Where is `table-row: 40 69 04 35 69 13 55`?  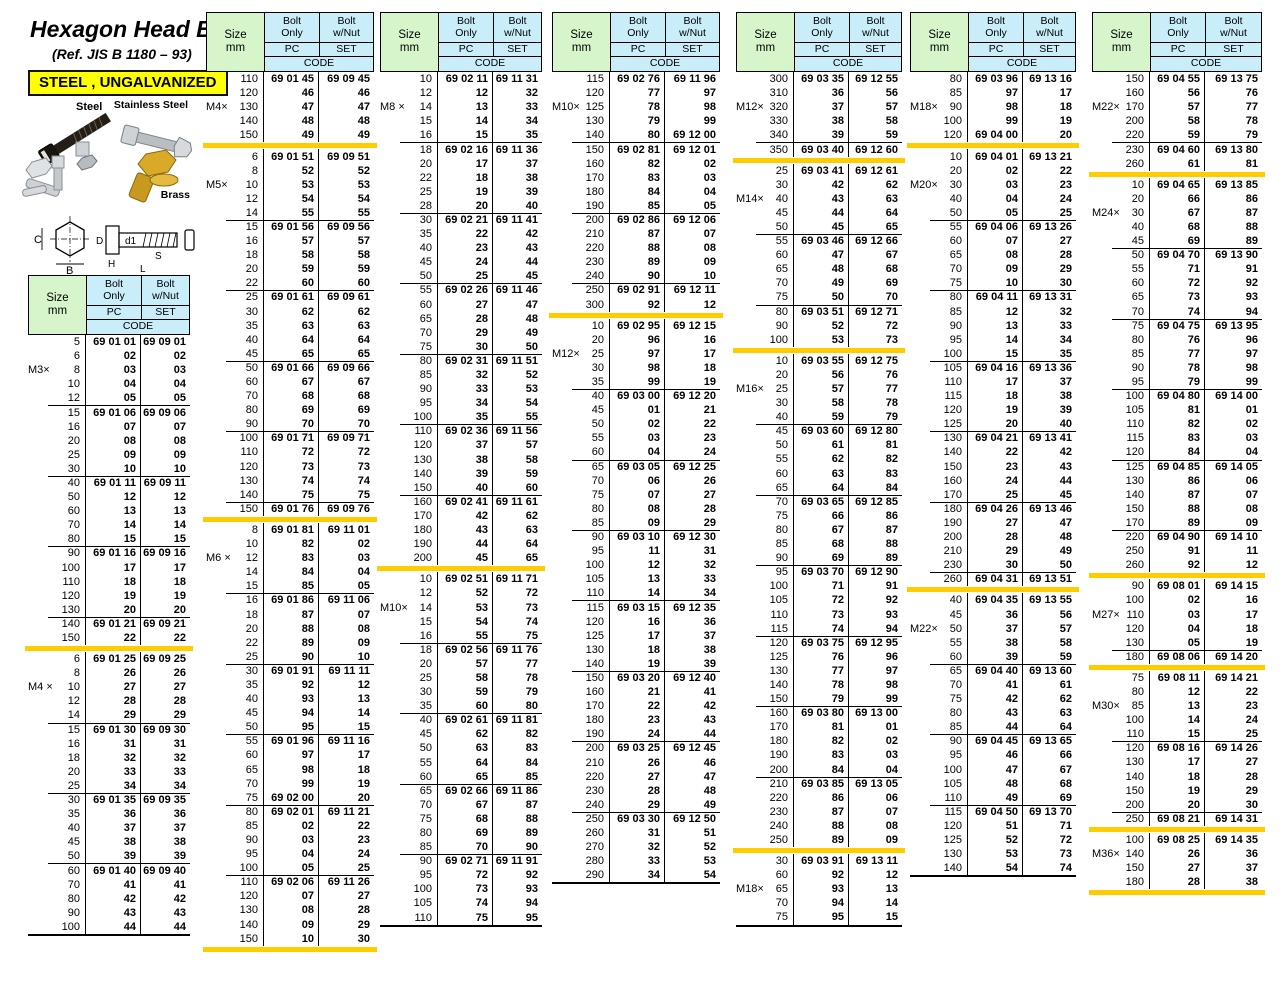
table-row: 40 69 04 35 69 13 55 is located at coordinates (993, 600).